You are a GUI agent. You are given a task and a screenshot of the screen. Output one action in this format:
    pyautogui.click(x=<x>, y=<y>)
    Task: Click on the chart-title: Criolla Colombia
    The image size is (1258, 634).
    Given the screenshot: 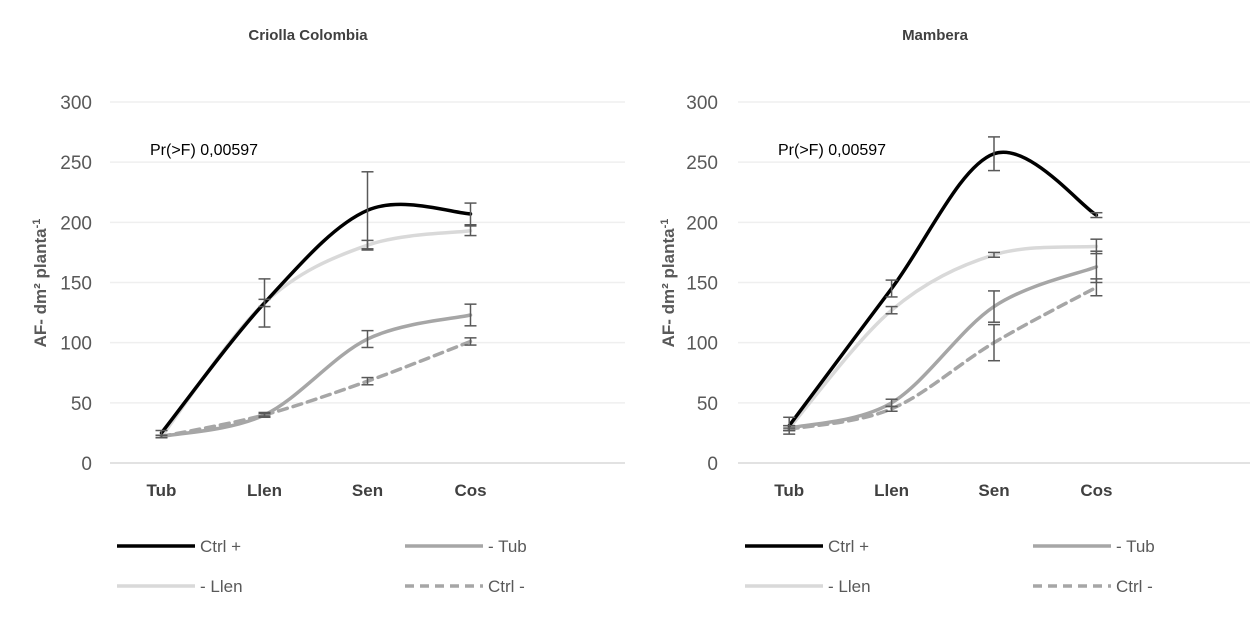 What is the action you would take?
    pyautogui.click(x=308, y=35)
    